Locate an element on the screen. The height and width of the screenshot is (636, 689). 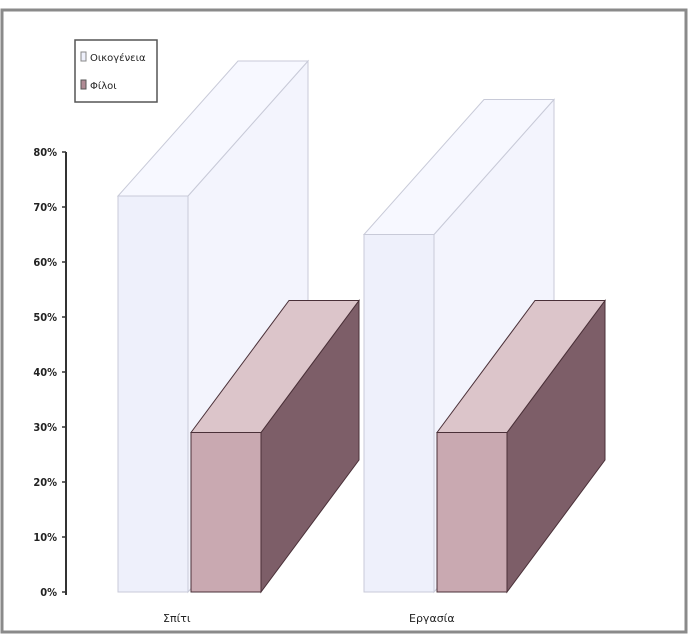
bar-Οικογένεια-Εργασία is located at coordinates (399, 413).